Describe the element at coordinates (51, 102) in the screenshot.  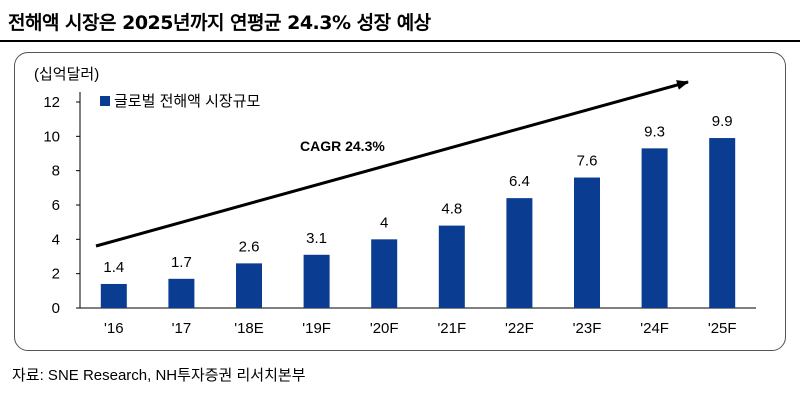
I see `y-tick-label: 12` at that location.